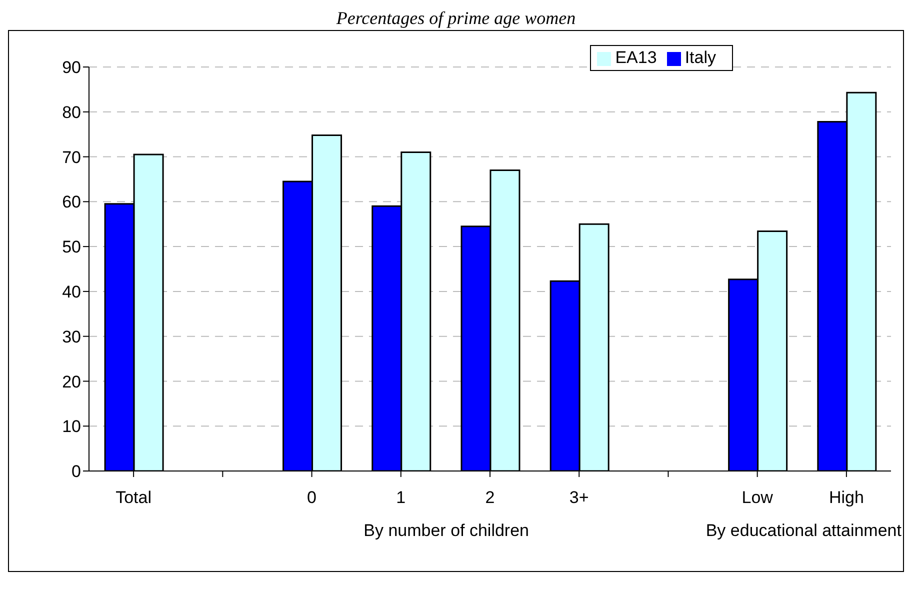 Image resolution: width=914 pixels, height=592 pixels. I want to click on text: By educational attainment, so click(803, 531).